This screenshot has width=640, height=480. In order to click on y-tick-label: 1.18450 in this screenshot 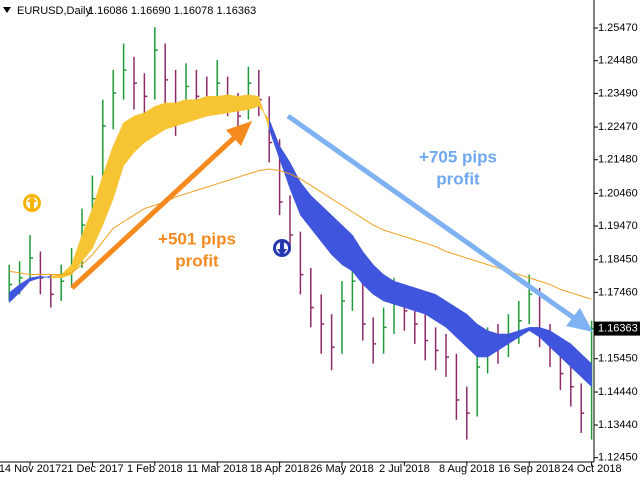, I will do `click(618, 260)`.